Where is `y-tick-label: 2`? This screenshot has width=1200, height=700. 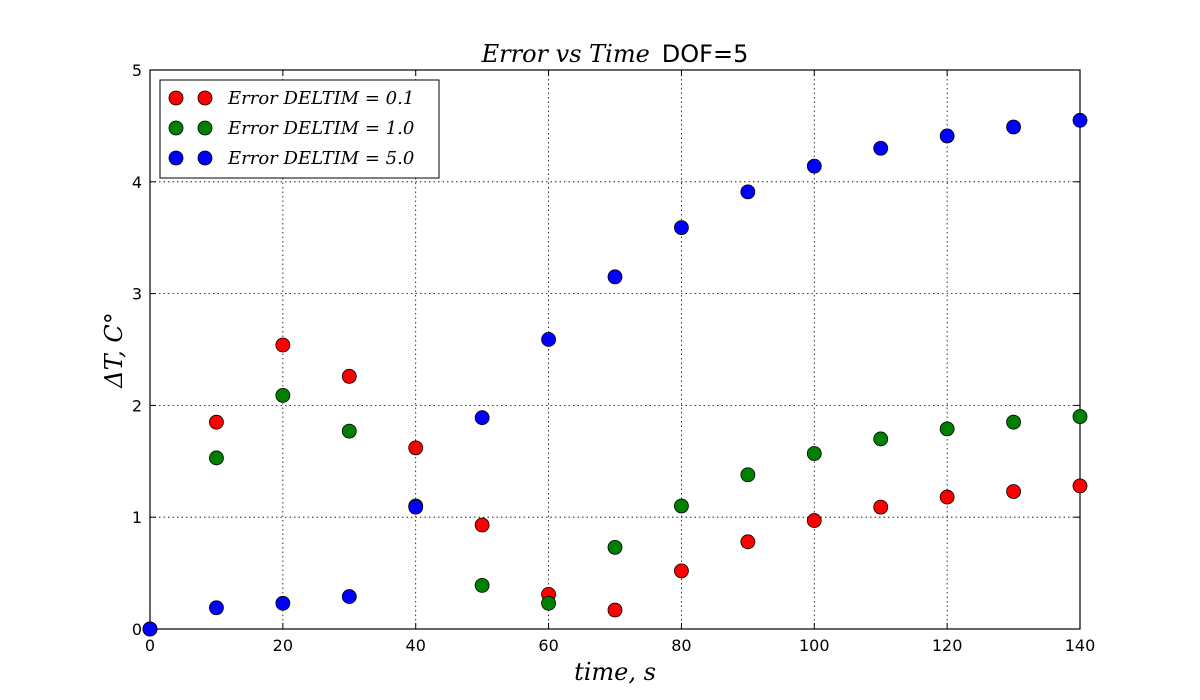 y-tick-label: 2 is located at coordinates (137, 405).